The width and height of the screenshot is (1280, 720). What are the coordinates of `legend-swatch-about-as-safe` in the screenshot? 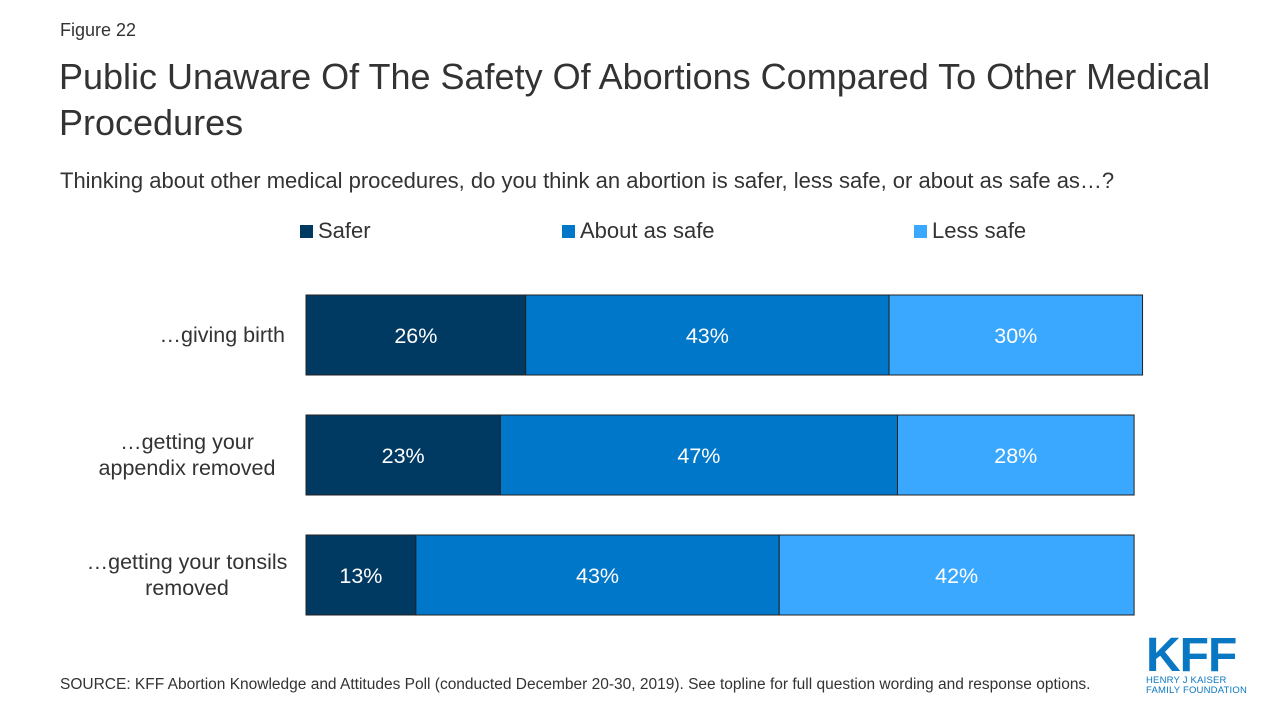 It's located at (568, 231).